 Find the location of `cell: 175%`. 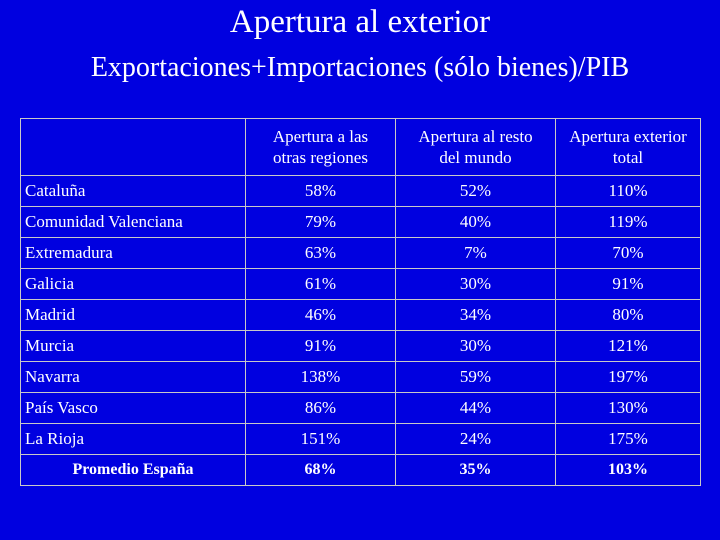

cell: 175% is located at coordinates (628, 439).